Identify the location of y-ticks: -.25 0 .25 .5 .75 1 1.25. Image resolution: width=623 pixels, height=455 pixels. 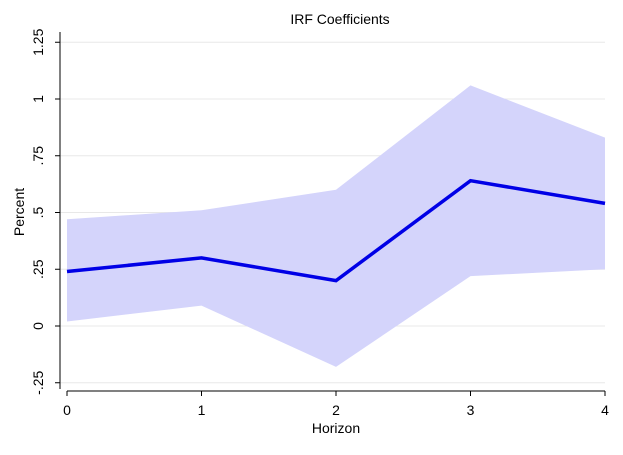
(45, 211).